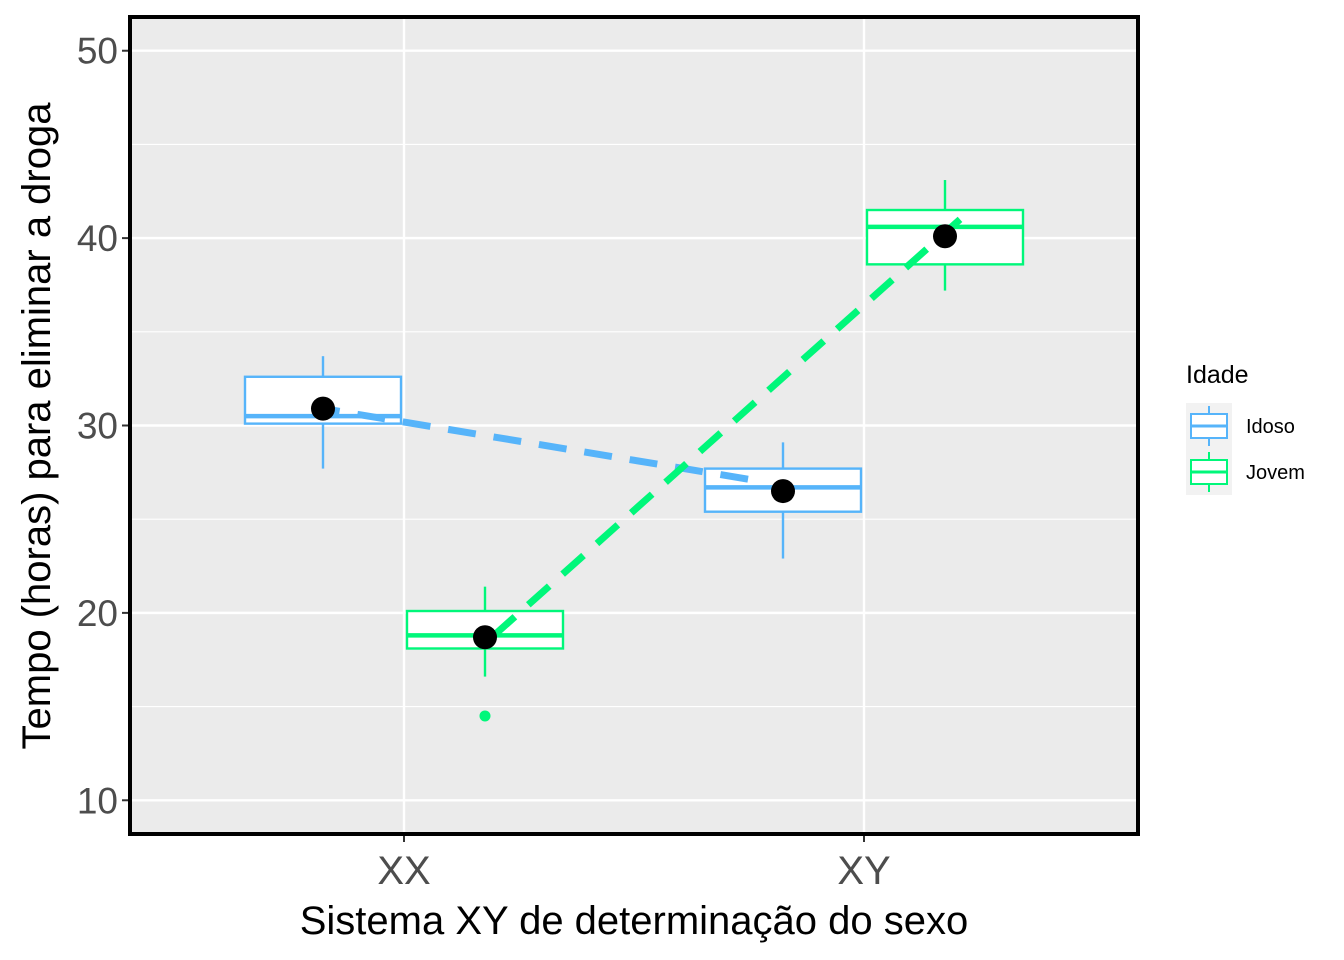  What do you see at coordinates (634, 921) in the screenshot?
I see `x-axis-title: Sistema XY de determinação do sexo` at bounding box center [634, 921].